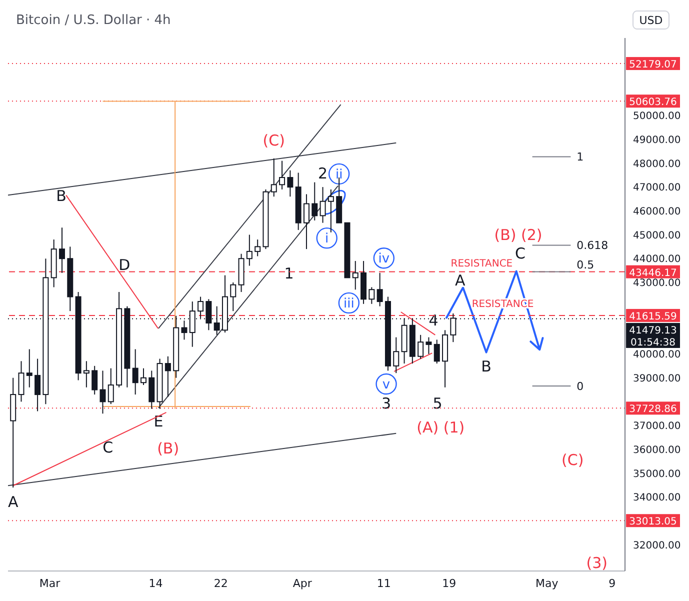 Image resolution: width=689 pixels, height=601 pixels. Describe the element at coordinates (93, 20) in the screenshot. I see `chart-title: Bitcoin / U.S. Dollar · 4h` at that location.